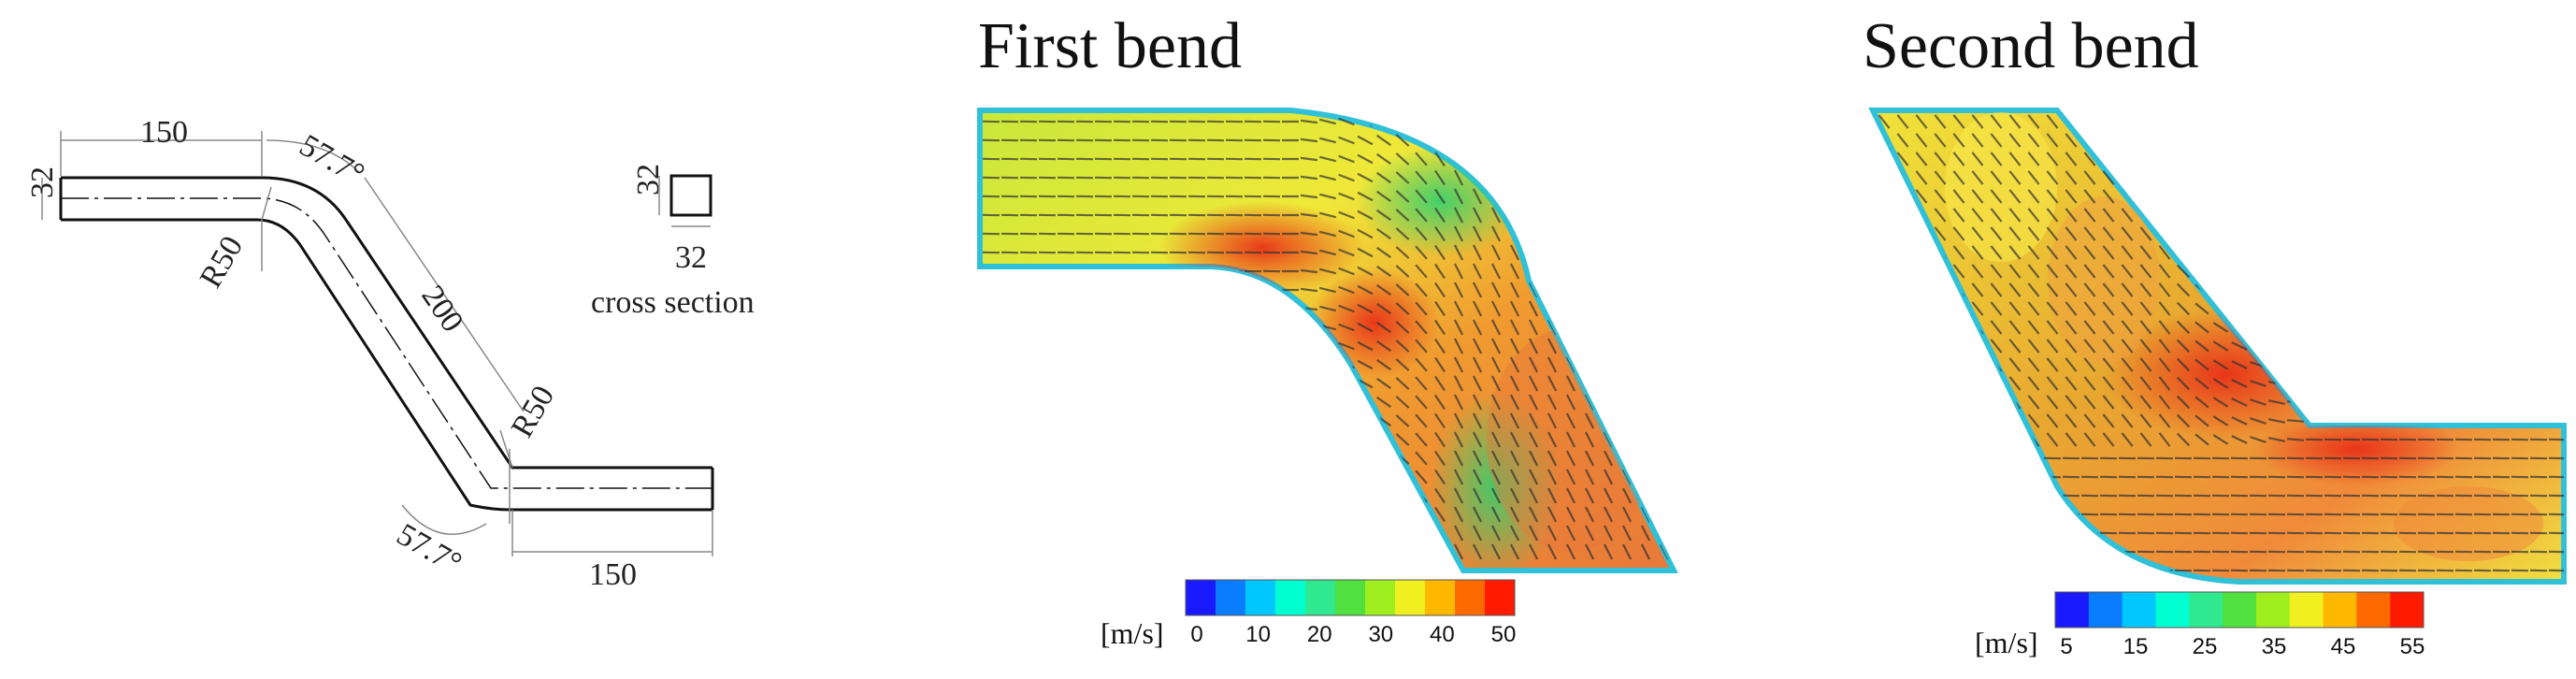  What do you see at coordinates (533, 411) in the screenshot?
I see `dim-radius-bottom: R50` at bounding box center [533, 411].